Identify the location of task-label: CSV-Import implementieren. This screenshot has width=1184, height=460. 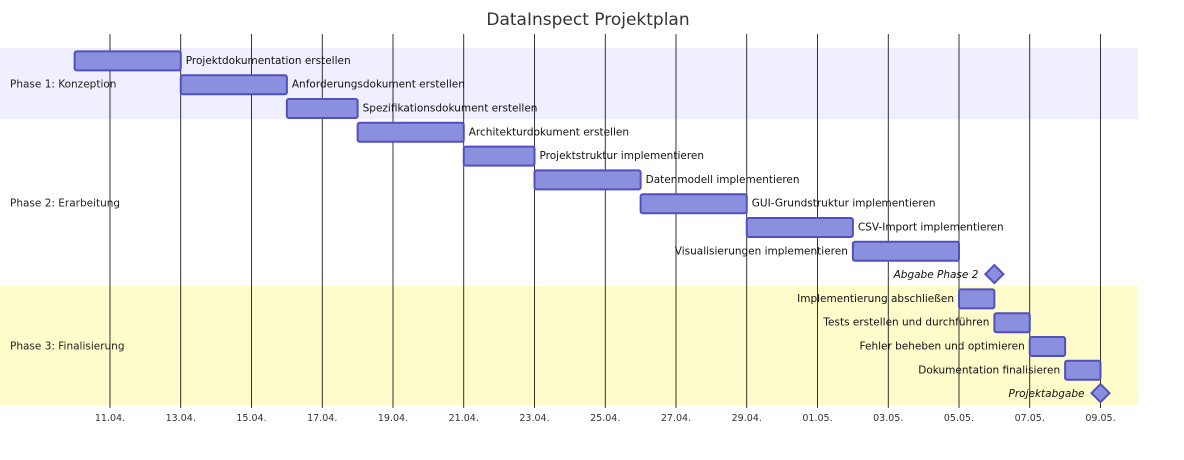
(931, 228).